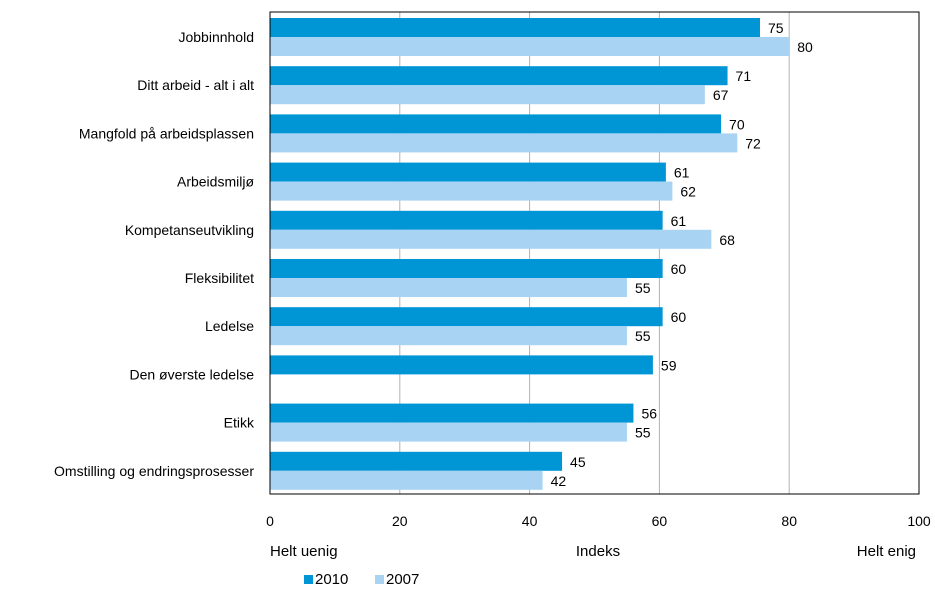  Describe the element at coordinates (530, 521) in the screenshot. I see `x-tick-label: 40` at that location.